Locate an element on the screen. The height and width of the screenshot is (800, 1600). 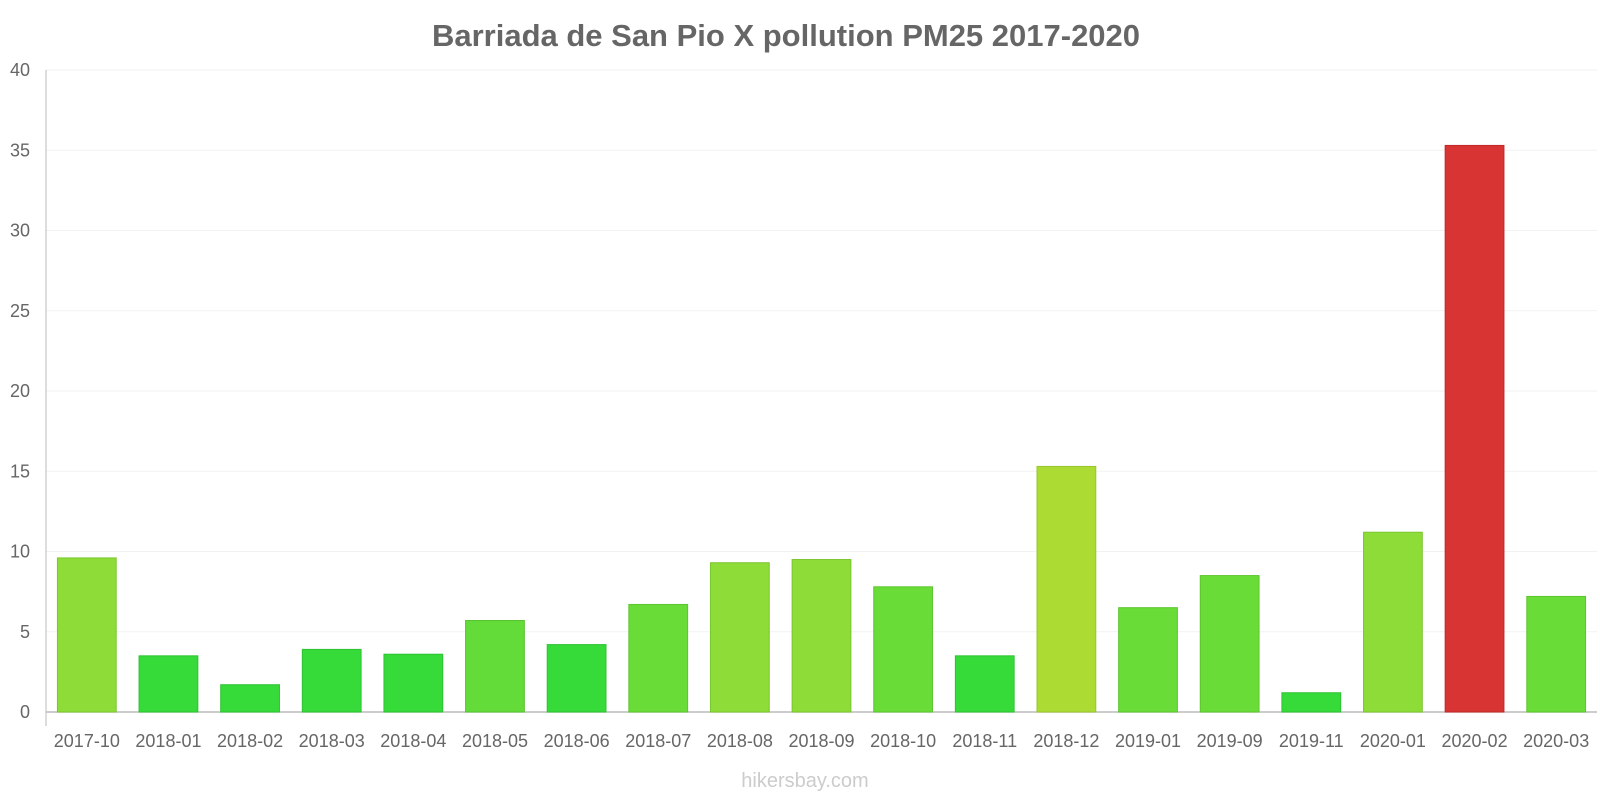
y-tick-label: 20 is located at coordinates (20, 391).